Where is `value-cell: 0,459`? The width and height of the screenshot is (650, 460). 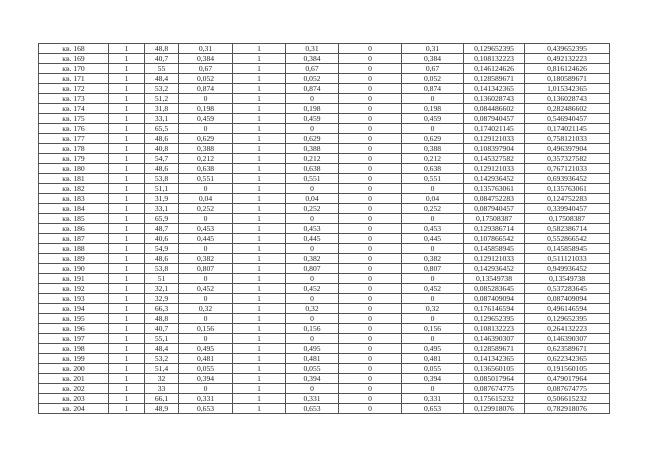
value-cell: 0,459 is located at coordinates (312, 118).